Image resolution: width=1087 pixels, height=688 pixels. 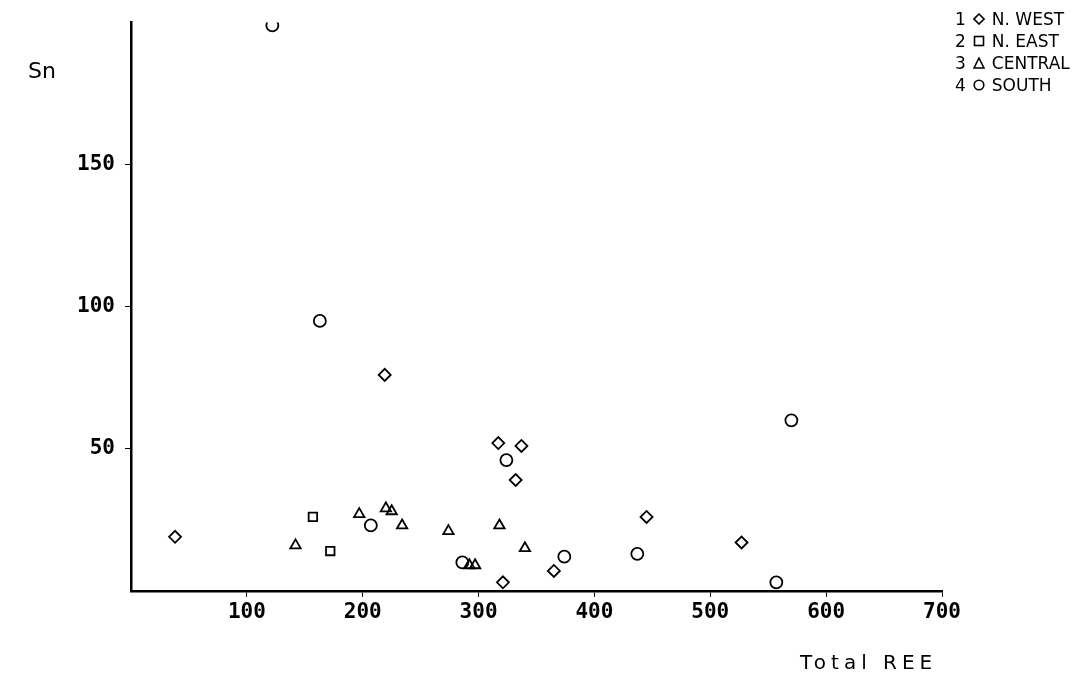 I want to click on text: 4, so click(x=960, y=85).